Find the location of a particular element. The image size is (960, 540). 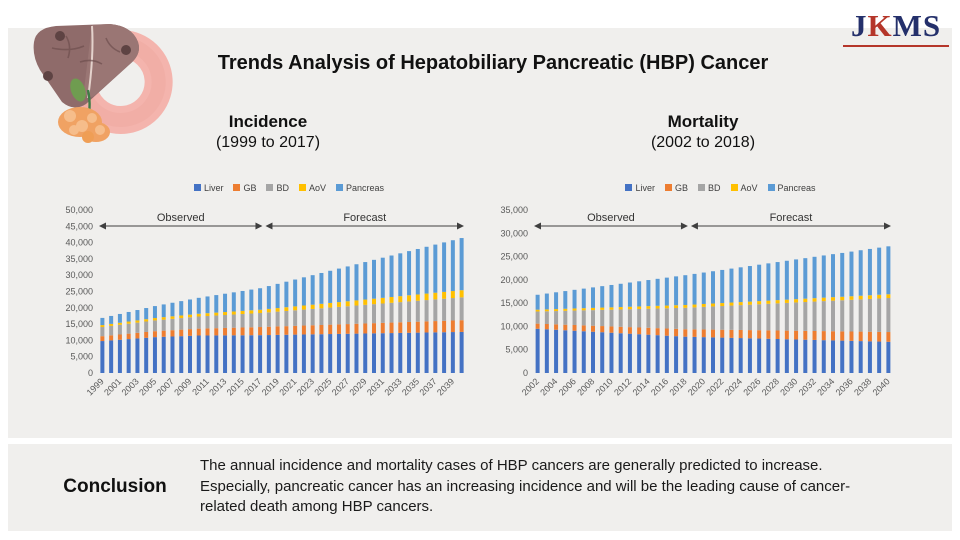

legend-swatch-icon is located at coordinates (340, 187).